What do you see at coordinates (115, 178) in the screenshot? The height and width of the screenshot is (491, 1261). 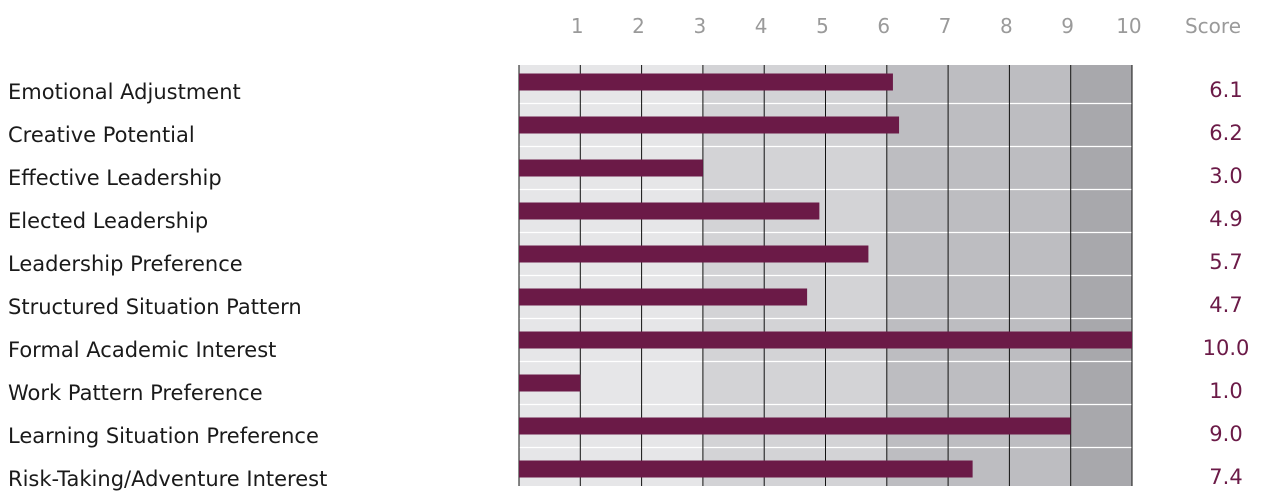 I see `category-label: Effective Leadership` at bounding box center [115, 178].